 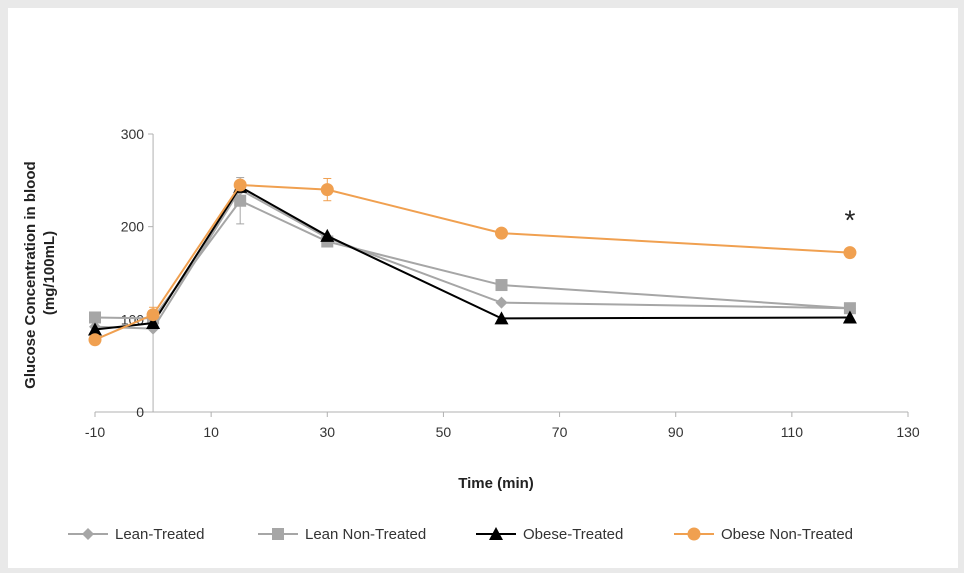 I want to click on y-tick-label: 0, so click(x=140, y=412).